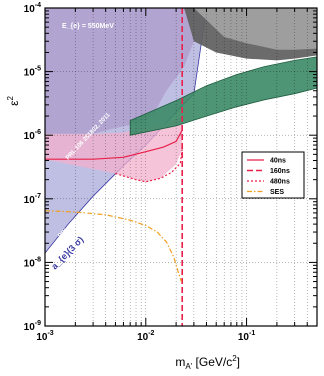 This screenshot has width=324, height=376. What do you see at coordinates (280, 171) in the screenshot?
I see `legend-label: 160ns` at bounding box center [280, 171].